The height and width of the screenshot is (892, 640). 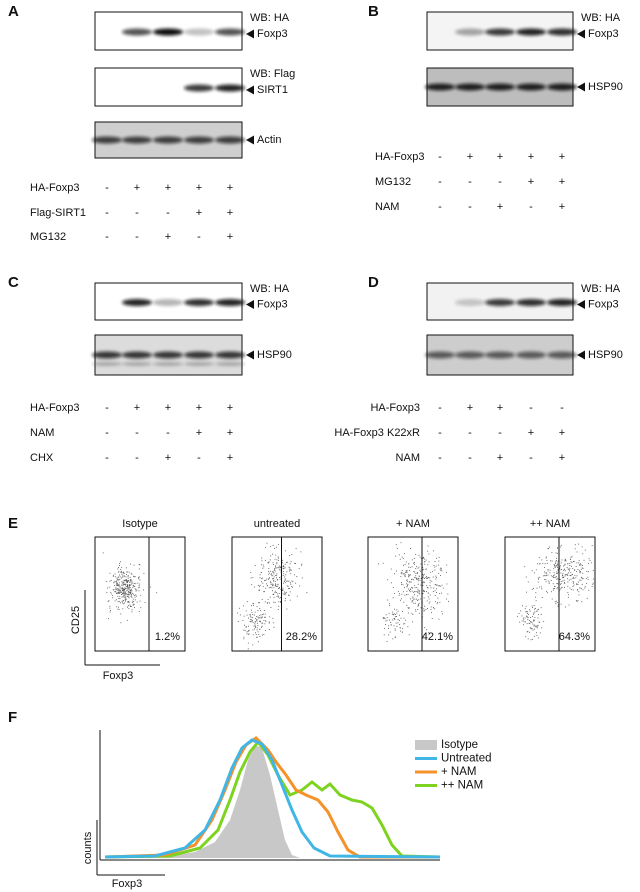 I want to click on legend-label: + NAM, so click(x=458, y=772).